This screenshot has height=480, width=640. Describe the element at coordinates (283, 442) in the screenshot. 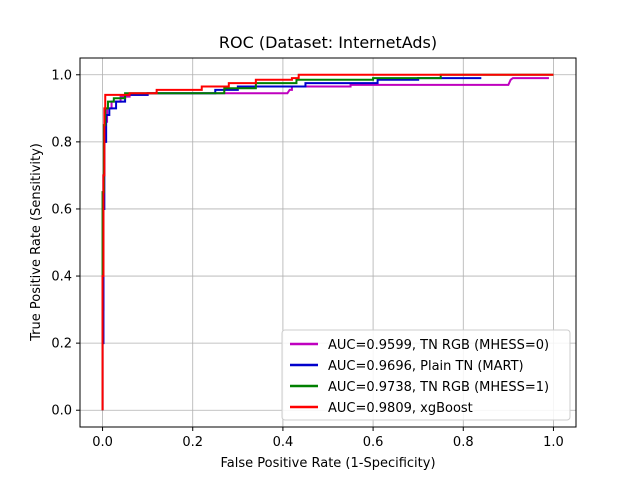

I see `x-tick-label: 0.4` at that location.